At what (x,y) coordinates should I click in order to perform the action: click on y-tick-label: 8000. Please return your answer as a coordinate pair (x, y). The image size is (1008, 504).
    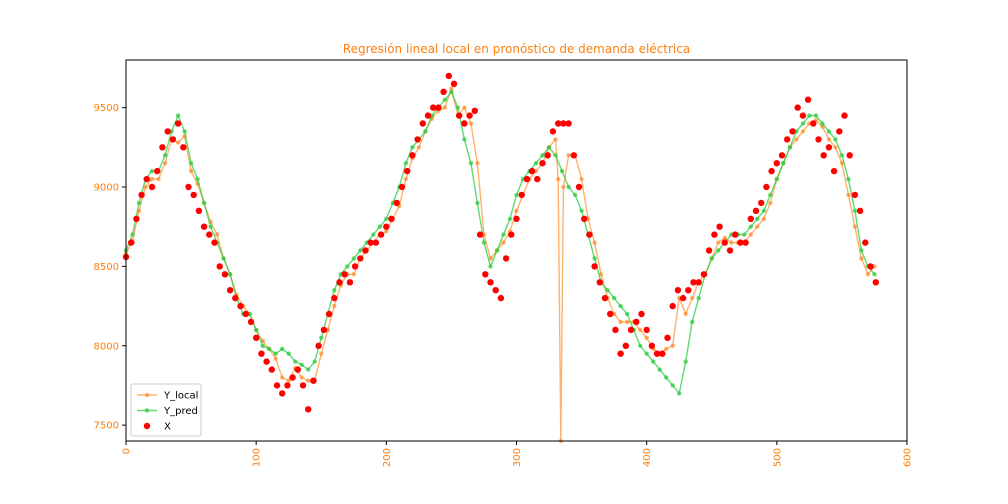
    Looking at the image, I should click on (106, 346).